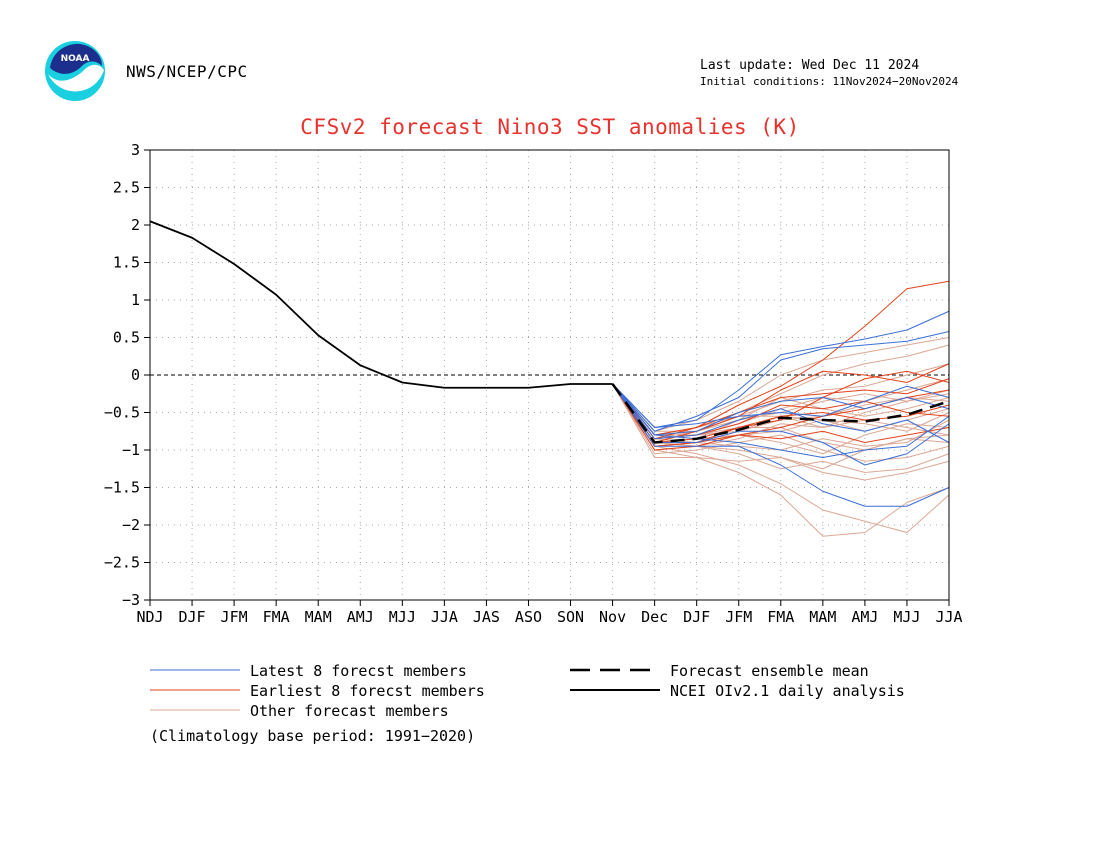 Image resolution: width=1100 pixels, height=850 pixels. What do you see at coordinates (654, 617) in the screenshot?
I see `x-tick-label: Dec` at bounding box center [654, 617].